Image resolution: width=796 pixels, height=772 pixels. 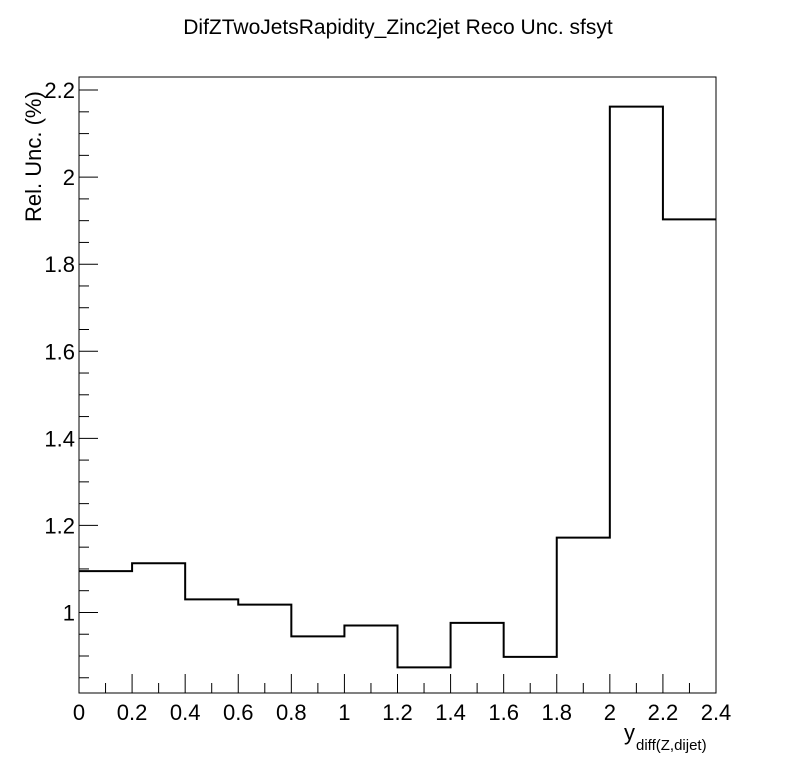 What do you see at coordinates (397, 712) in the screenshot?
I see `x-tick-label: 1.2` at bounding box center [397, 712].